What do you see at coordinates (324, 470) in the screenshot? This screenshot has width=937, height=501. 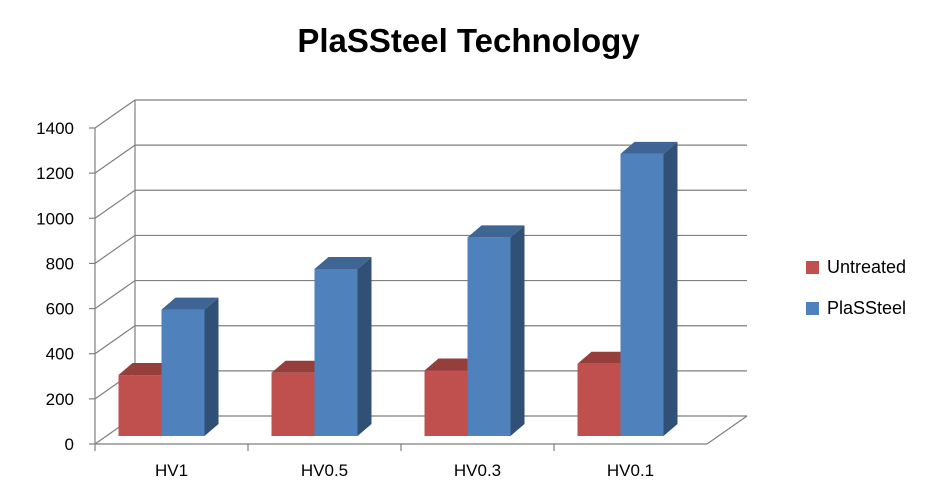 I see `x-tick-label-1: HV0.5` at bounding box center [324, 470].